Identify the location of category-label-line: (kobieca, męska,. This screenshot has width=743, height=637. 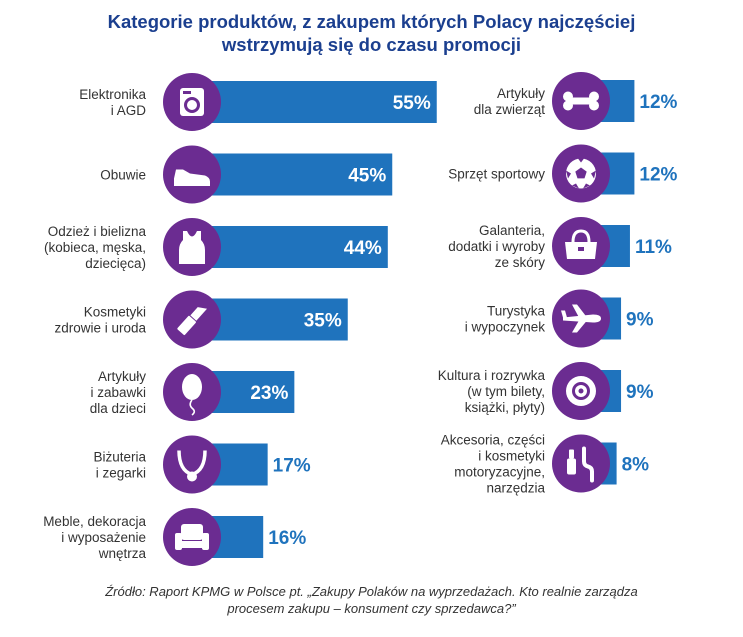
(95, 247).